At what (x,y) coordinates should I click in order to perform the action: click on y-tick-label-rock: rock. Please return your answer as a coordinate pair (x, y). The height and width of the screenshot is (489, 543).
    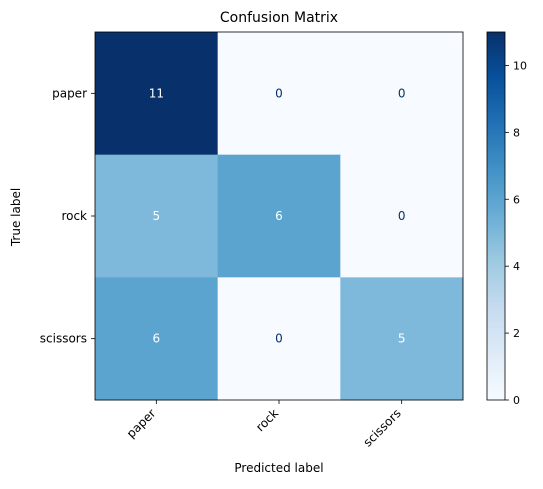
    Looking at the image, I should click on (74, 216).